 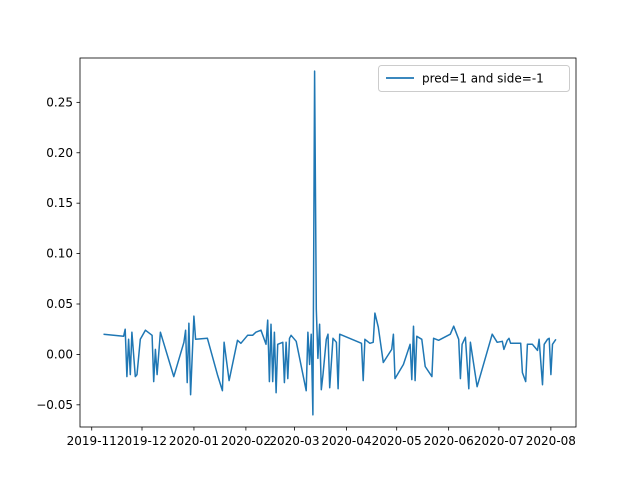 I want to click on x-tick-label: 2020-08, so click(x=551, y=441).